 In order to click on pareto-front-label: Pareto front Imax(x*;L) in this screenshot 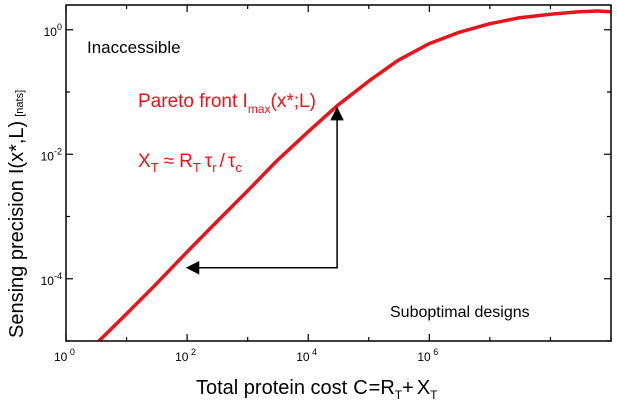, I will do `click(227, 103)`.